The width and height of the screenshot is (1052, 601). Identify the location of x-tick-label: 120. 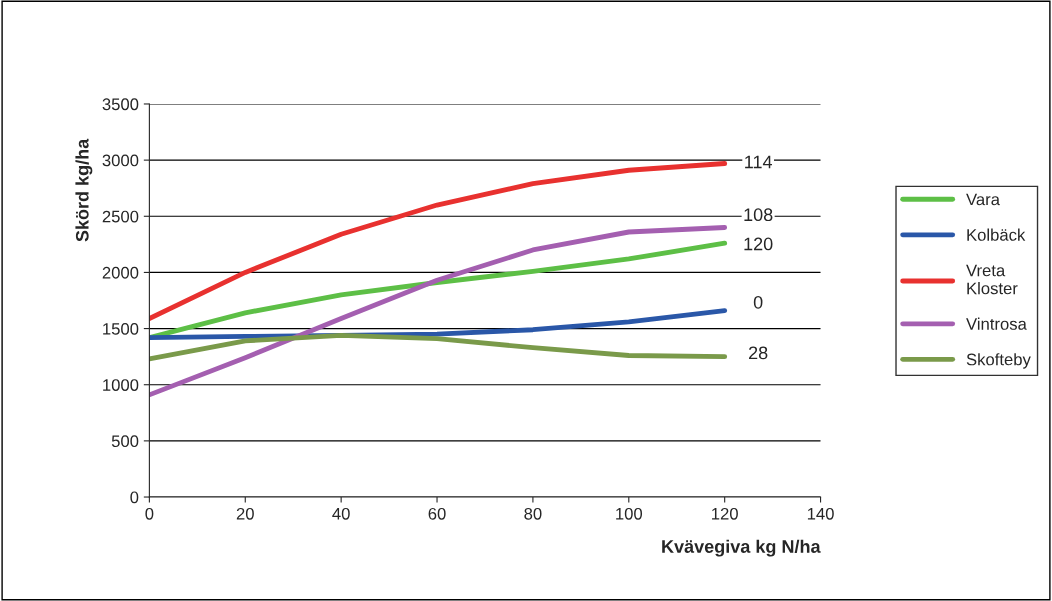
(725, 513).